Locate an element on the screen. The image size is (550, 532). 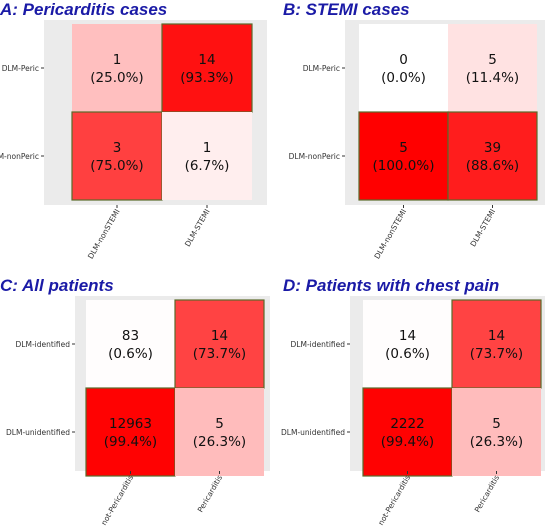
cell-percent-label: (6.7%) is located at coordinates (207, 166).